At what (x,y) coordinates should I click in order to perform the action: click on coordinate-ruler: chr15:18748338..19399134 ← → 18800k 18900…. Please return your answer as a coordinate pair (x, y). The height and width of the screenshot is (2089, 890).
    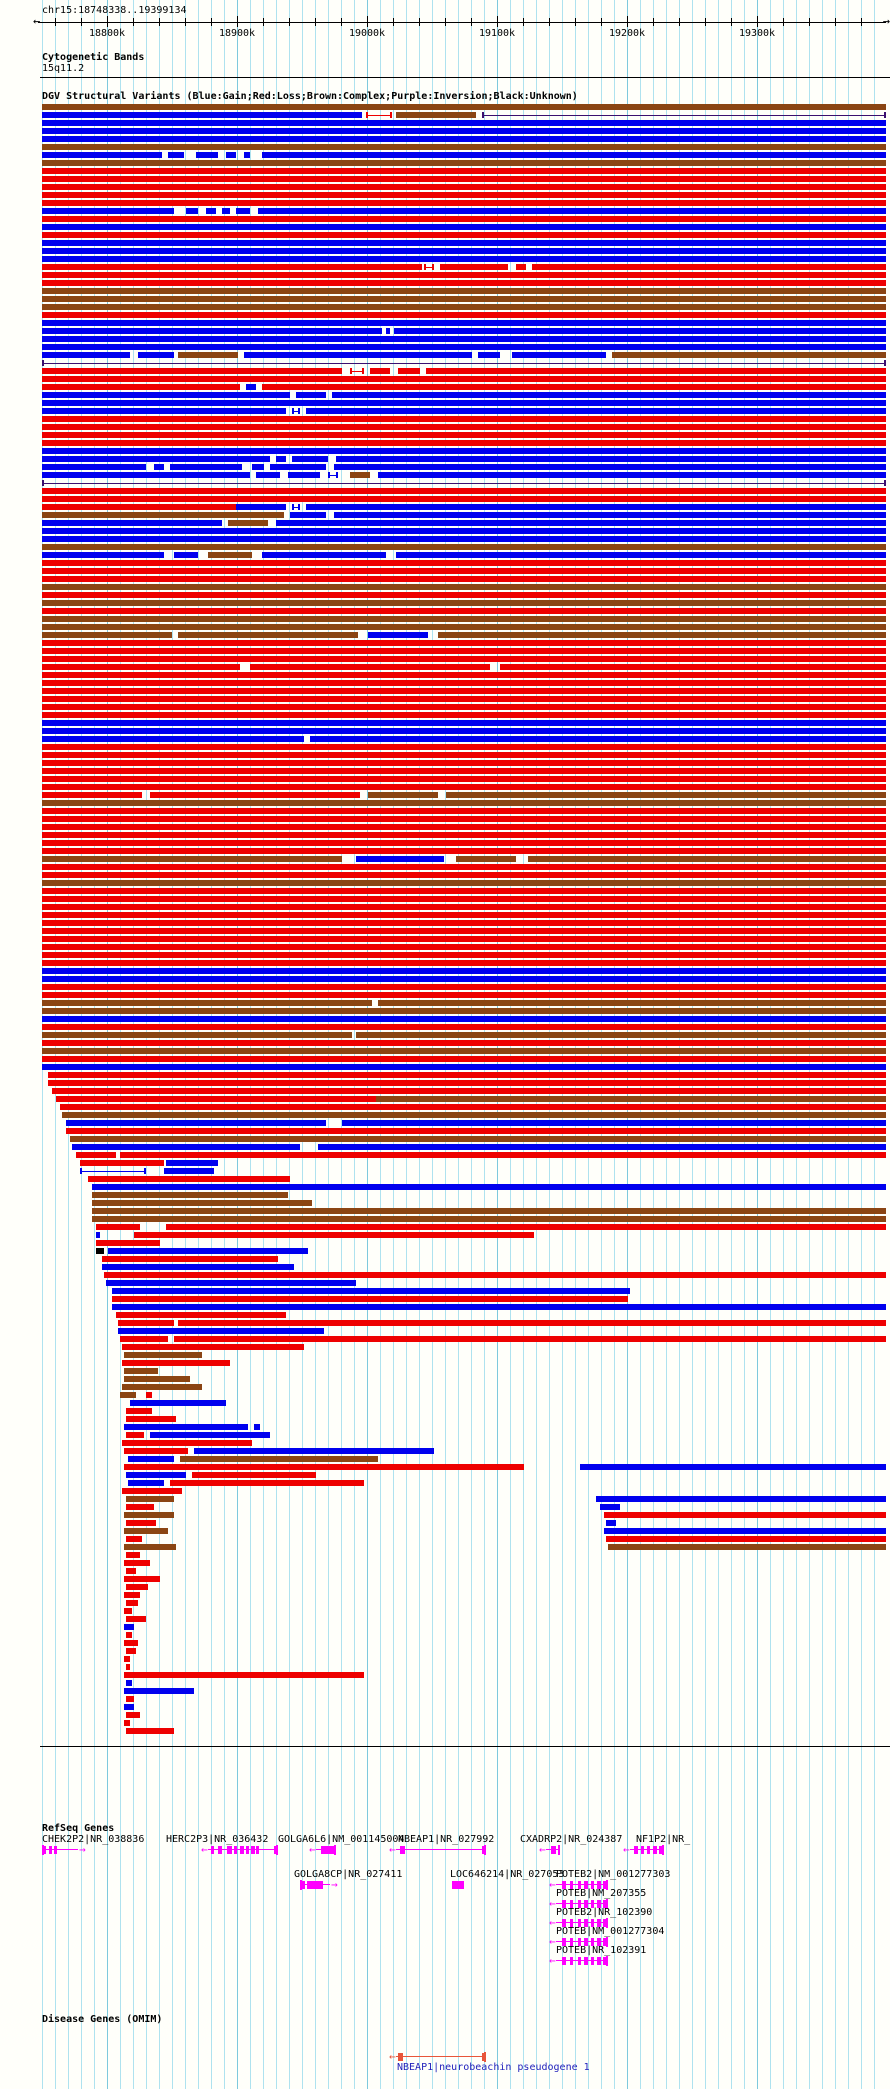
    Looking at the image, I should click on (445, 23).